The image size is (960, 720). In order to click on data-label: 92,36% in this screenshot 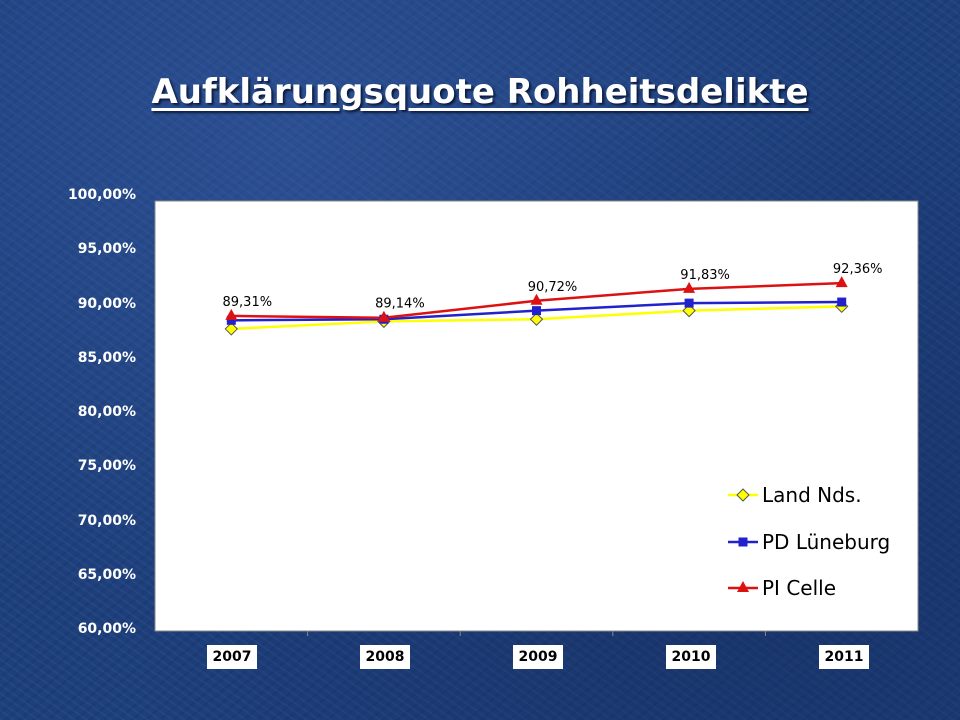, I will do `click(858, 269)`.